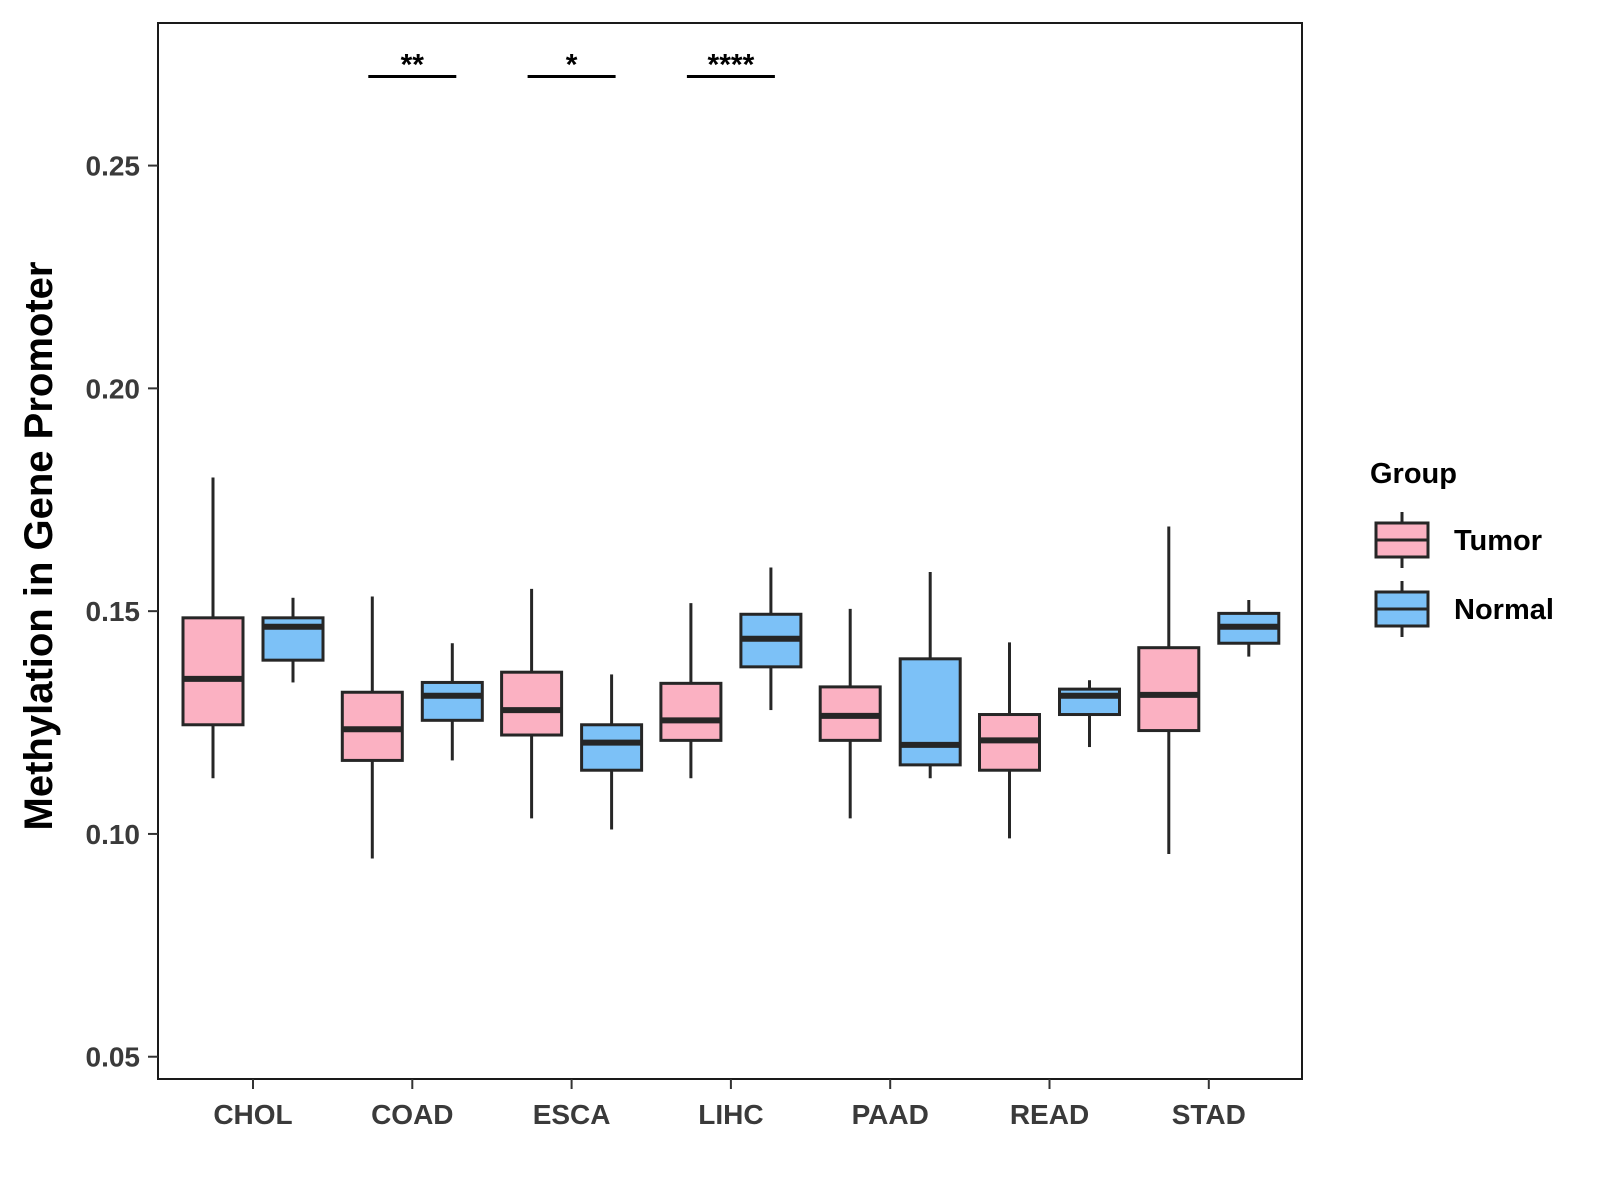 The height and width of the screenshot is (1200, 1600). What do you see at coordinates (113, 1057) in the screenshot?
I see `y-tick-label: 0.05` at bounding box center [113, 1057].